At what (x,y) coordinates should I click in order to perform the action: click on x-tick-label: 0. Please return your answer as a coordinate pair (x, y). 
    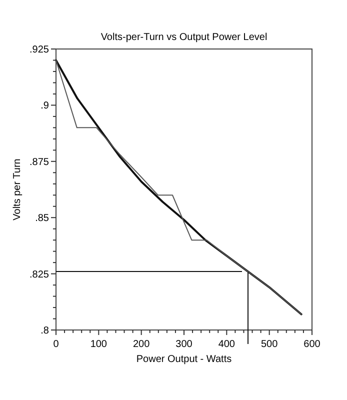
    Looking at the image, I should click on (56, 344).